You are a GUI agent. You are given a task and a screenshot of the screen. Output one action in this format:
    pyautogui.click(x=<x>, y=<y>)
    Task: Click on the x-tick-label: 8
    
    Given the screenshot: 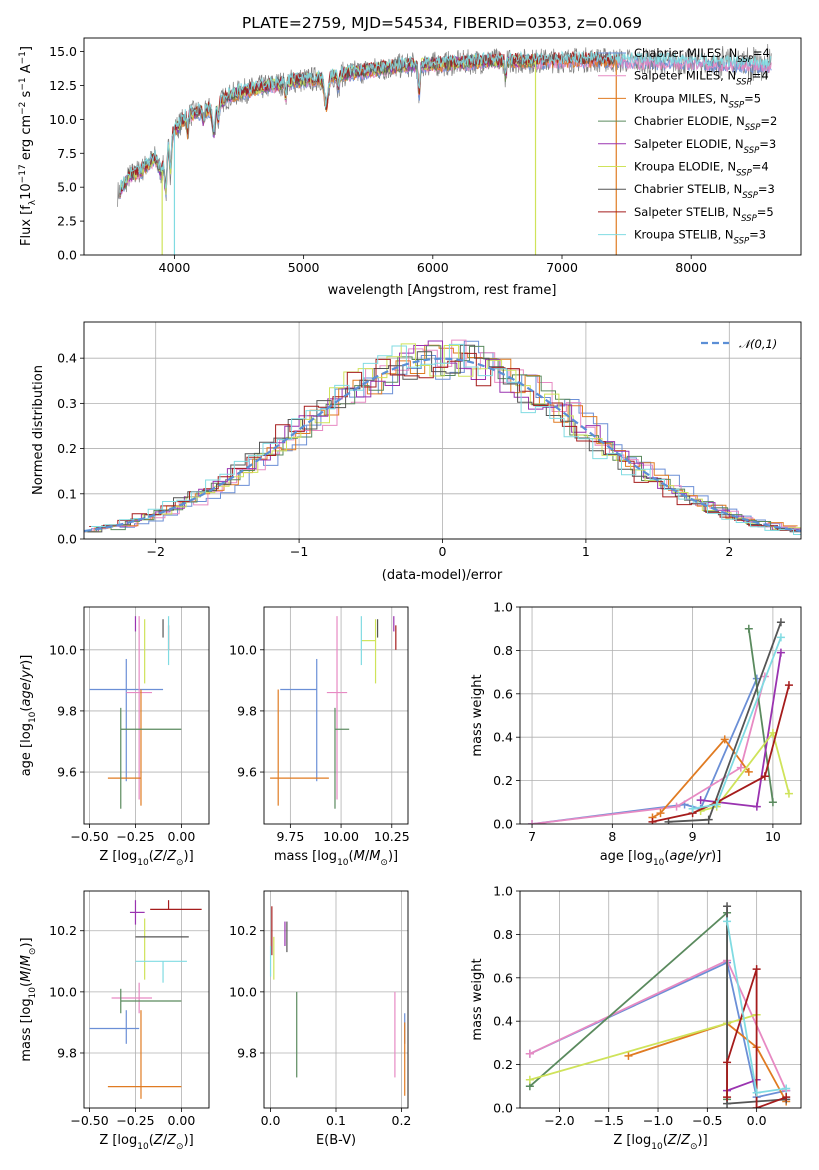 What is the action you would take?
    pyautogui.click(x=612, y=836)
    